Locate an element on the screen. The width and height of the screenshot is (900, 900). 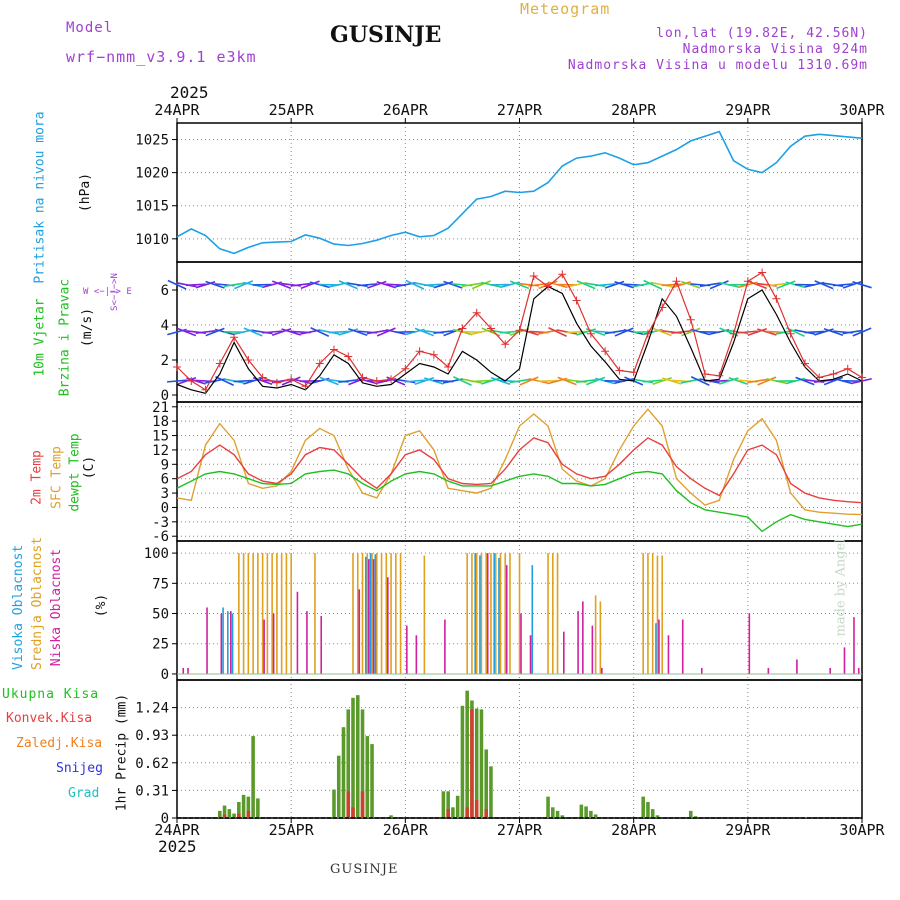
footer-city: GUSINJE is located at coordinates (364, 869).